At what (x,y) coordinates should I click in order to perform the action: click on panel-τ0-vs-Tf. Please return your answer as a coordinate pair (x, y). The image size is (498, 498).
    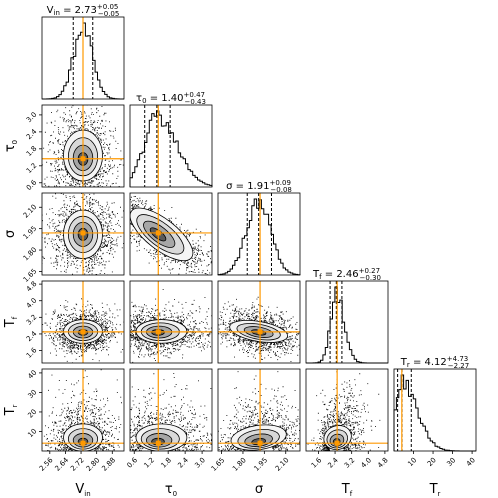
    Looking at the image, I should click on (171, 322).